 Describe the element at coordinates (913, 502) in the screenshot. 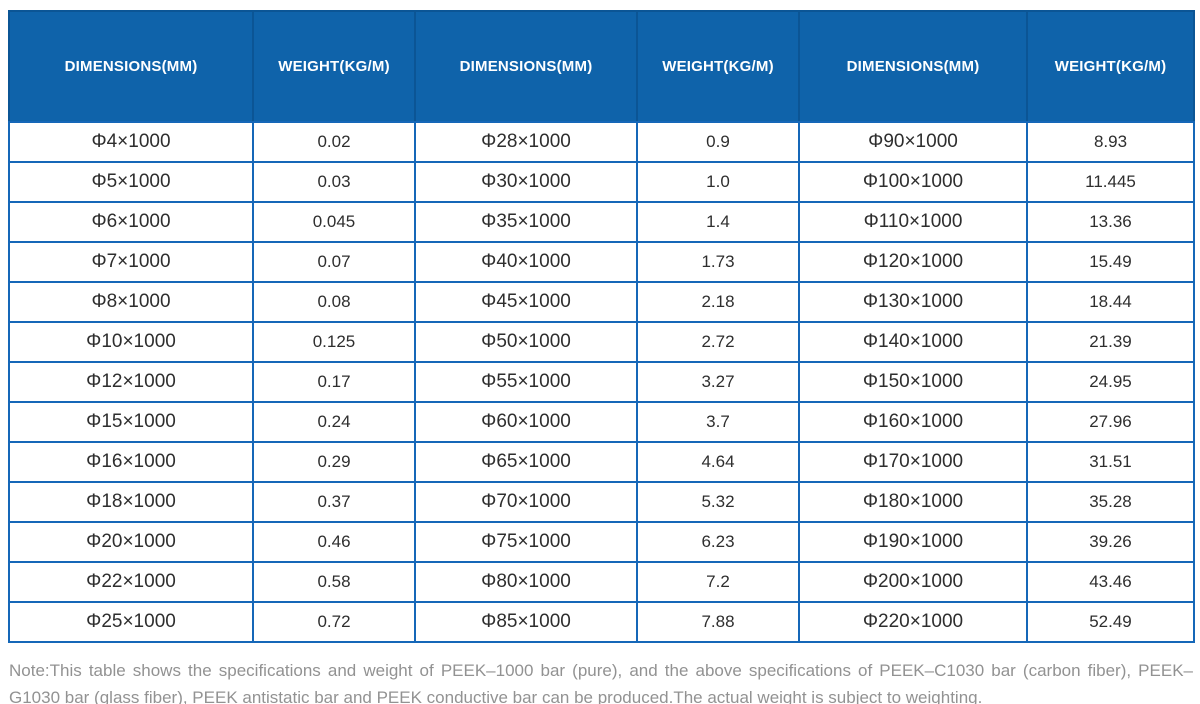

I see `dimension-cell: Φ180×1000` at that location.